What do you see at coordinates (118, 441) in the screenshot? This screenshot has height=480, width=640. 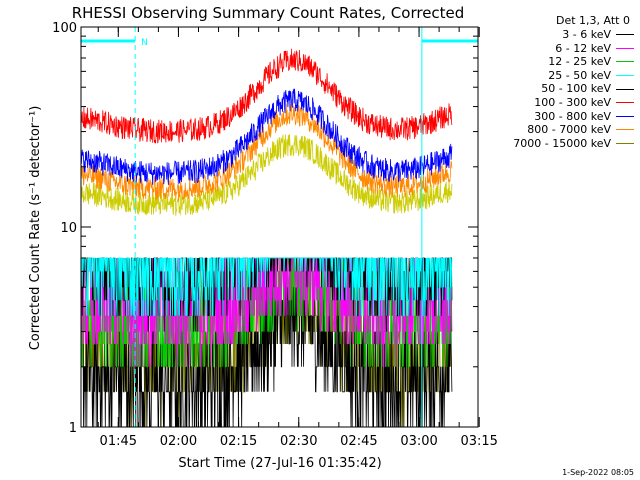 I see `x-tick-label: 01:45` at bounding box center [118, 441].